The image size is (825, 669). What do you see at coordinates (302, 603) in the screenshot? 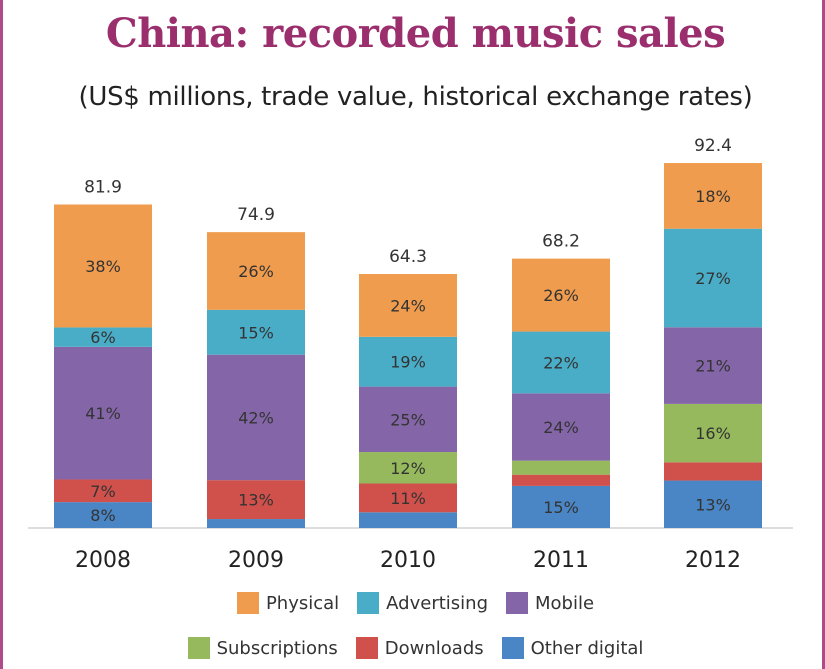
I see `legend-label: Physical` at bounding box center [302, 603].